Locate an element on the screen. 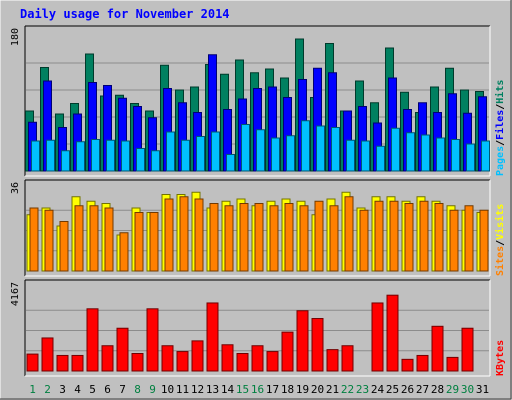 Image resolution: width=512 pixels, height=400 pixels. x-label-day-24: 24 is located at coordinates (378, 389).